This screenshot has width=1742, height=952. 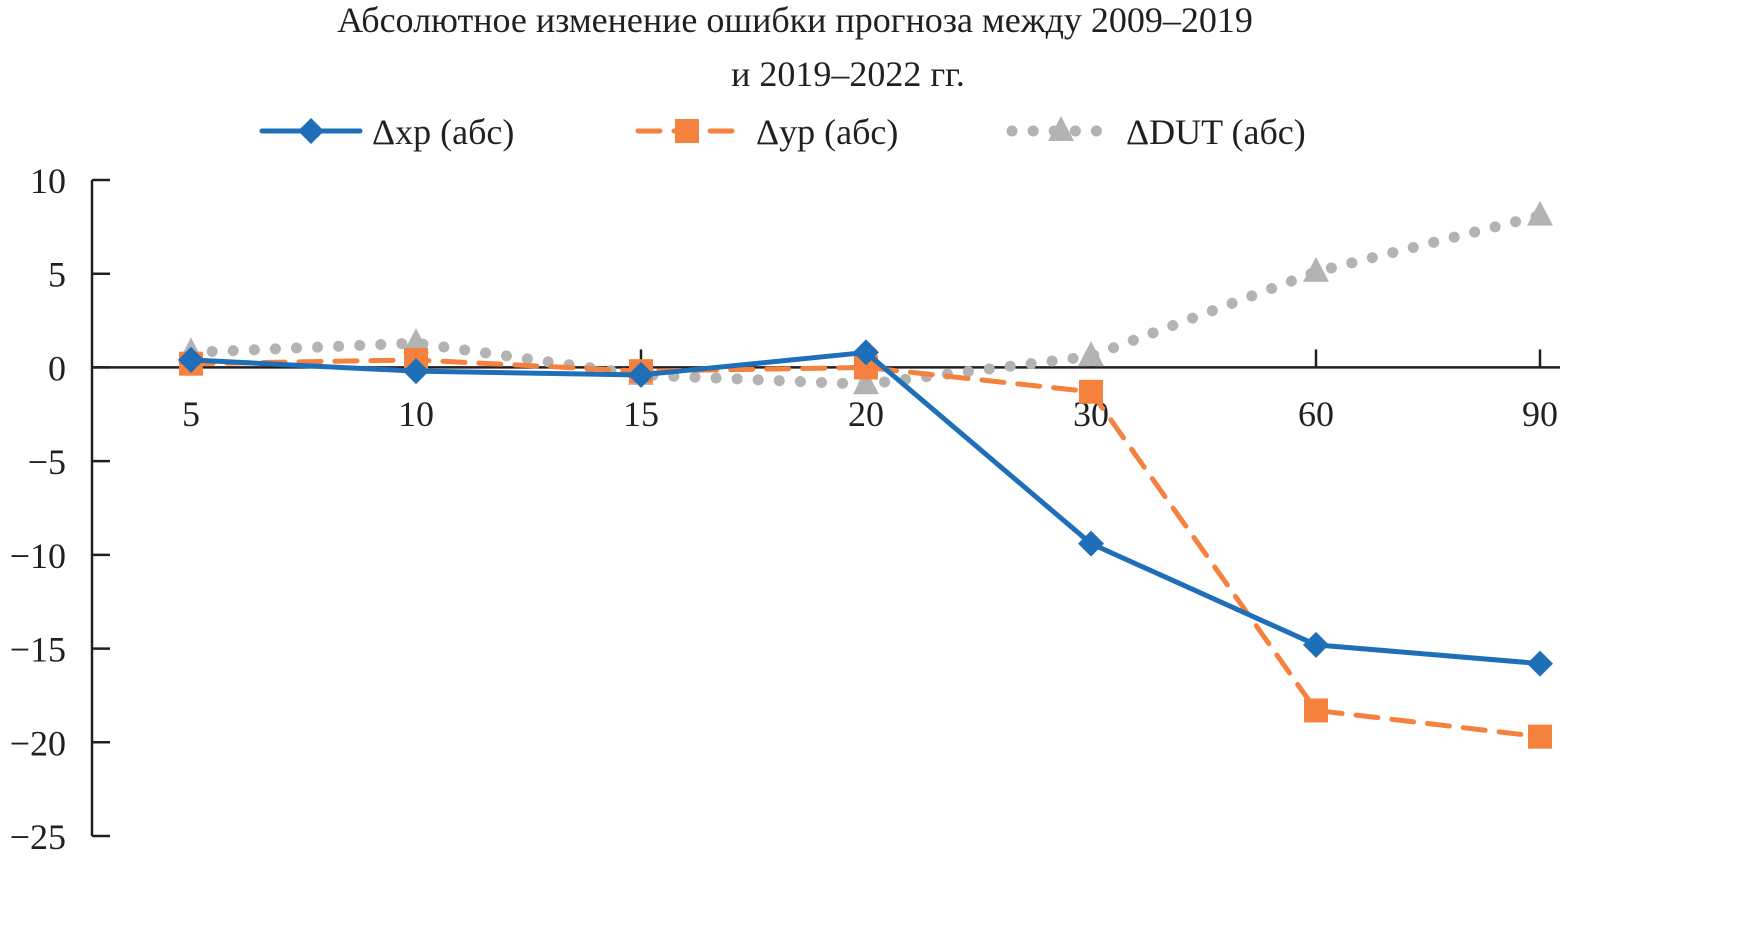 I want to click on y-tick-label: −25, so click(x=38, y=837).